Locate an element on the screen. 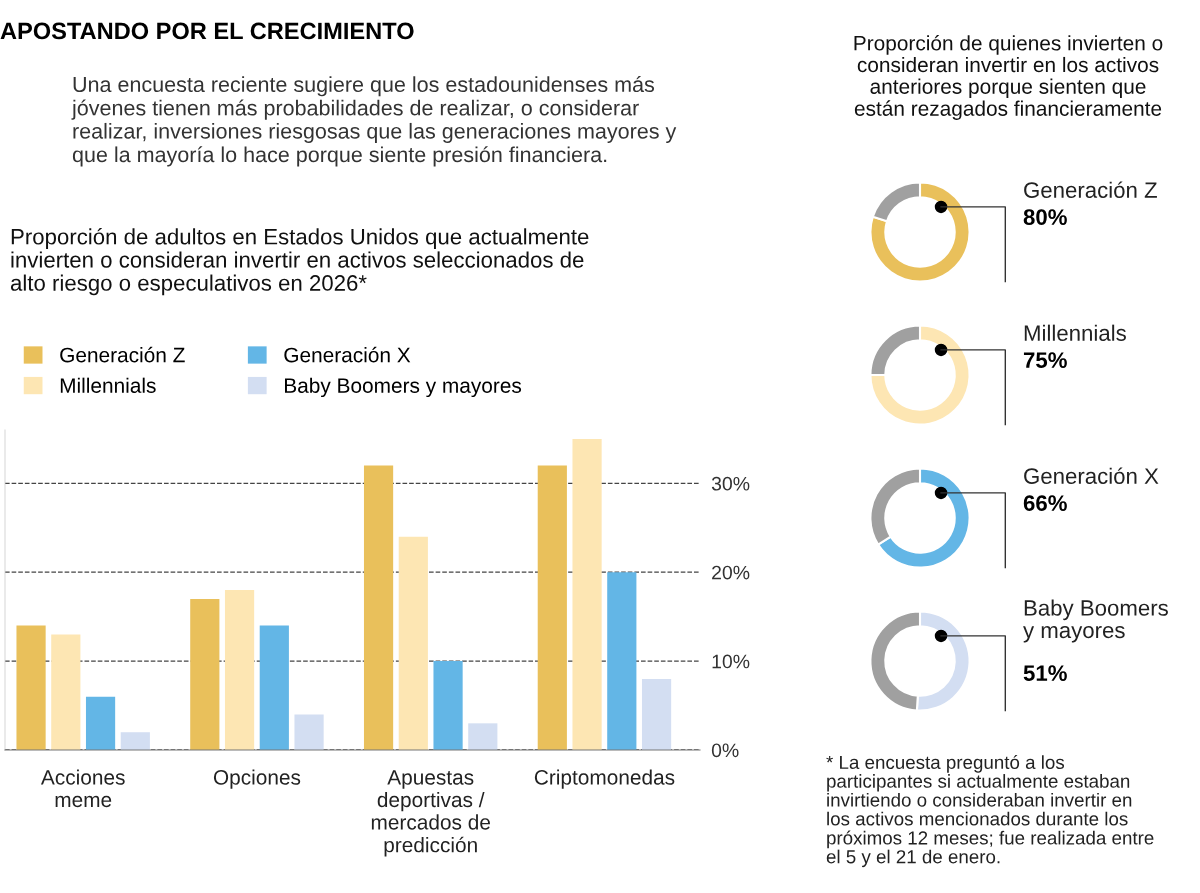 The height and width of the screenshot is (893, 1200). x-tick-label: Acciones meme is located at coordinates (82, 788).